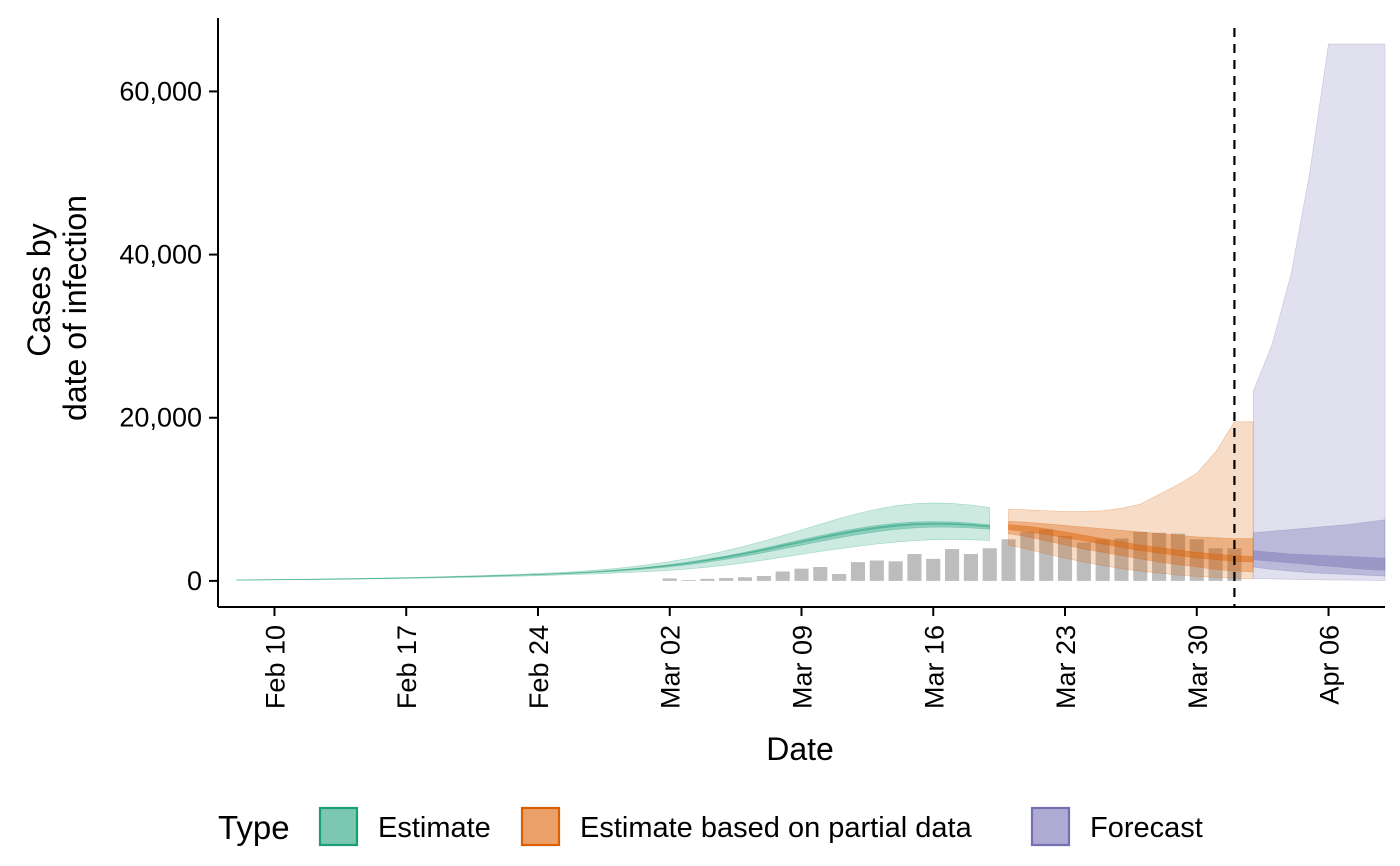  Describe the element at coordinates (160, 255) in the screenshot. I see `y-tick-label: 40,000` at that location.